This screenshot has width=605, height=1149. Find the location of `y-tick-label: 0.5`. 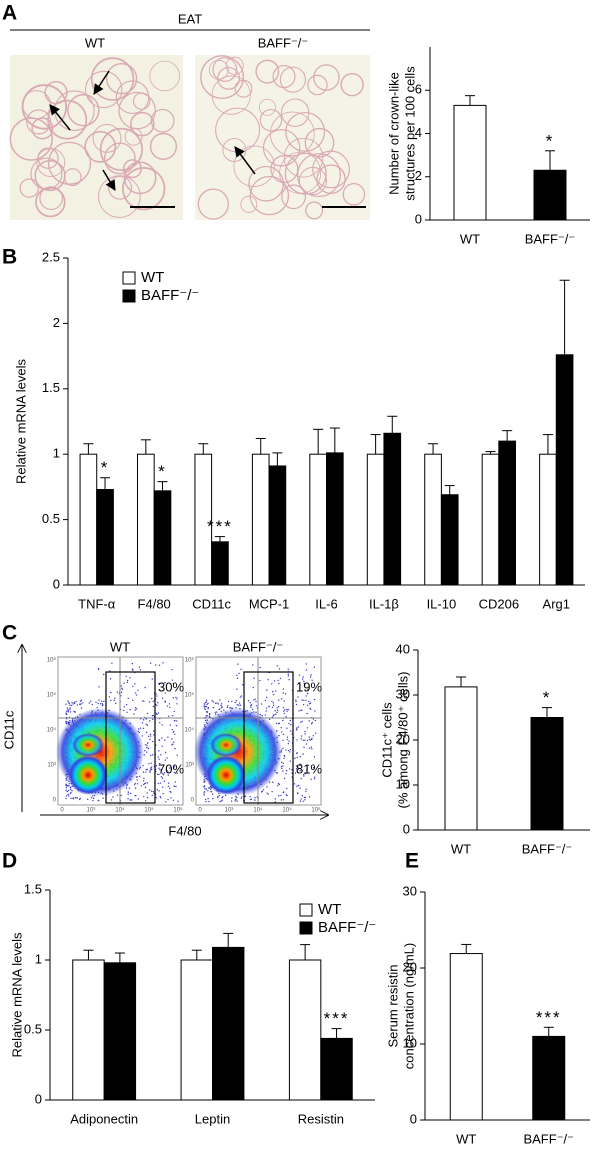

y-tick-label: 0.5 is located at coordinates (33, 1028).